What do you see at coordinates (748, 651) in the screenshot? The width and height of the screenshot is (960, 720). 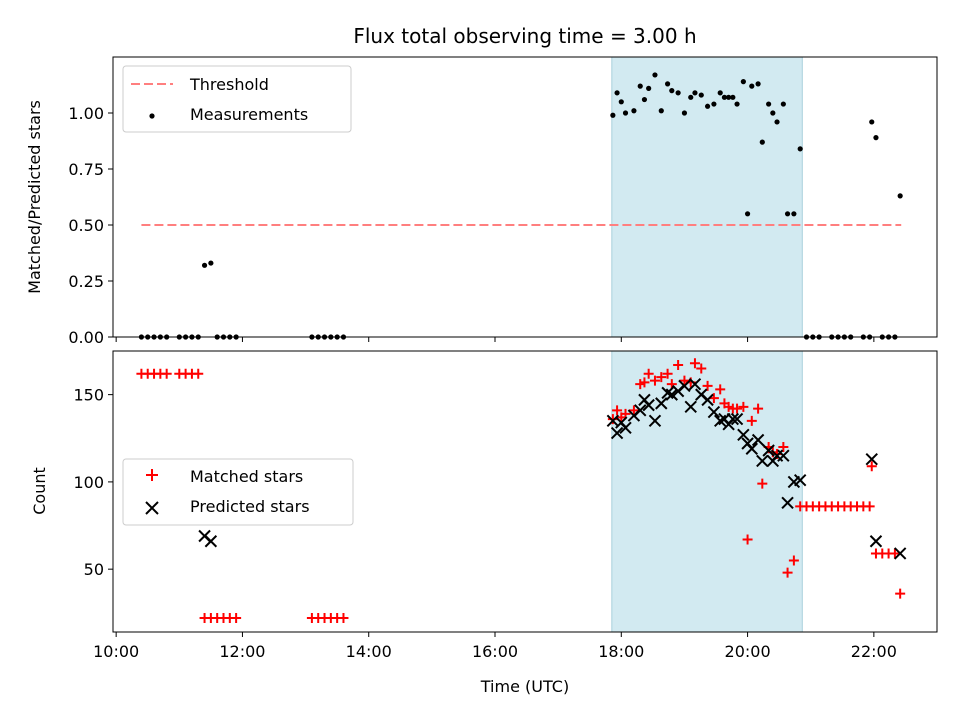 I see `x-tick-label: 20:00` at bounding box center [748, 651].